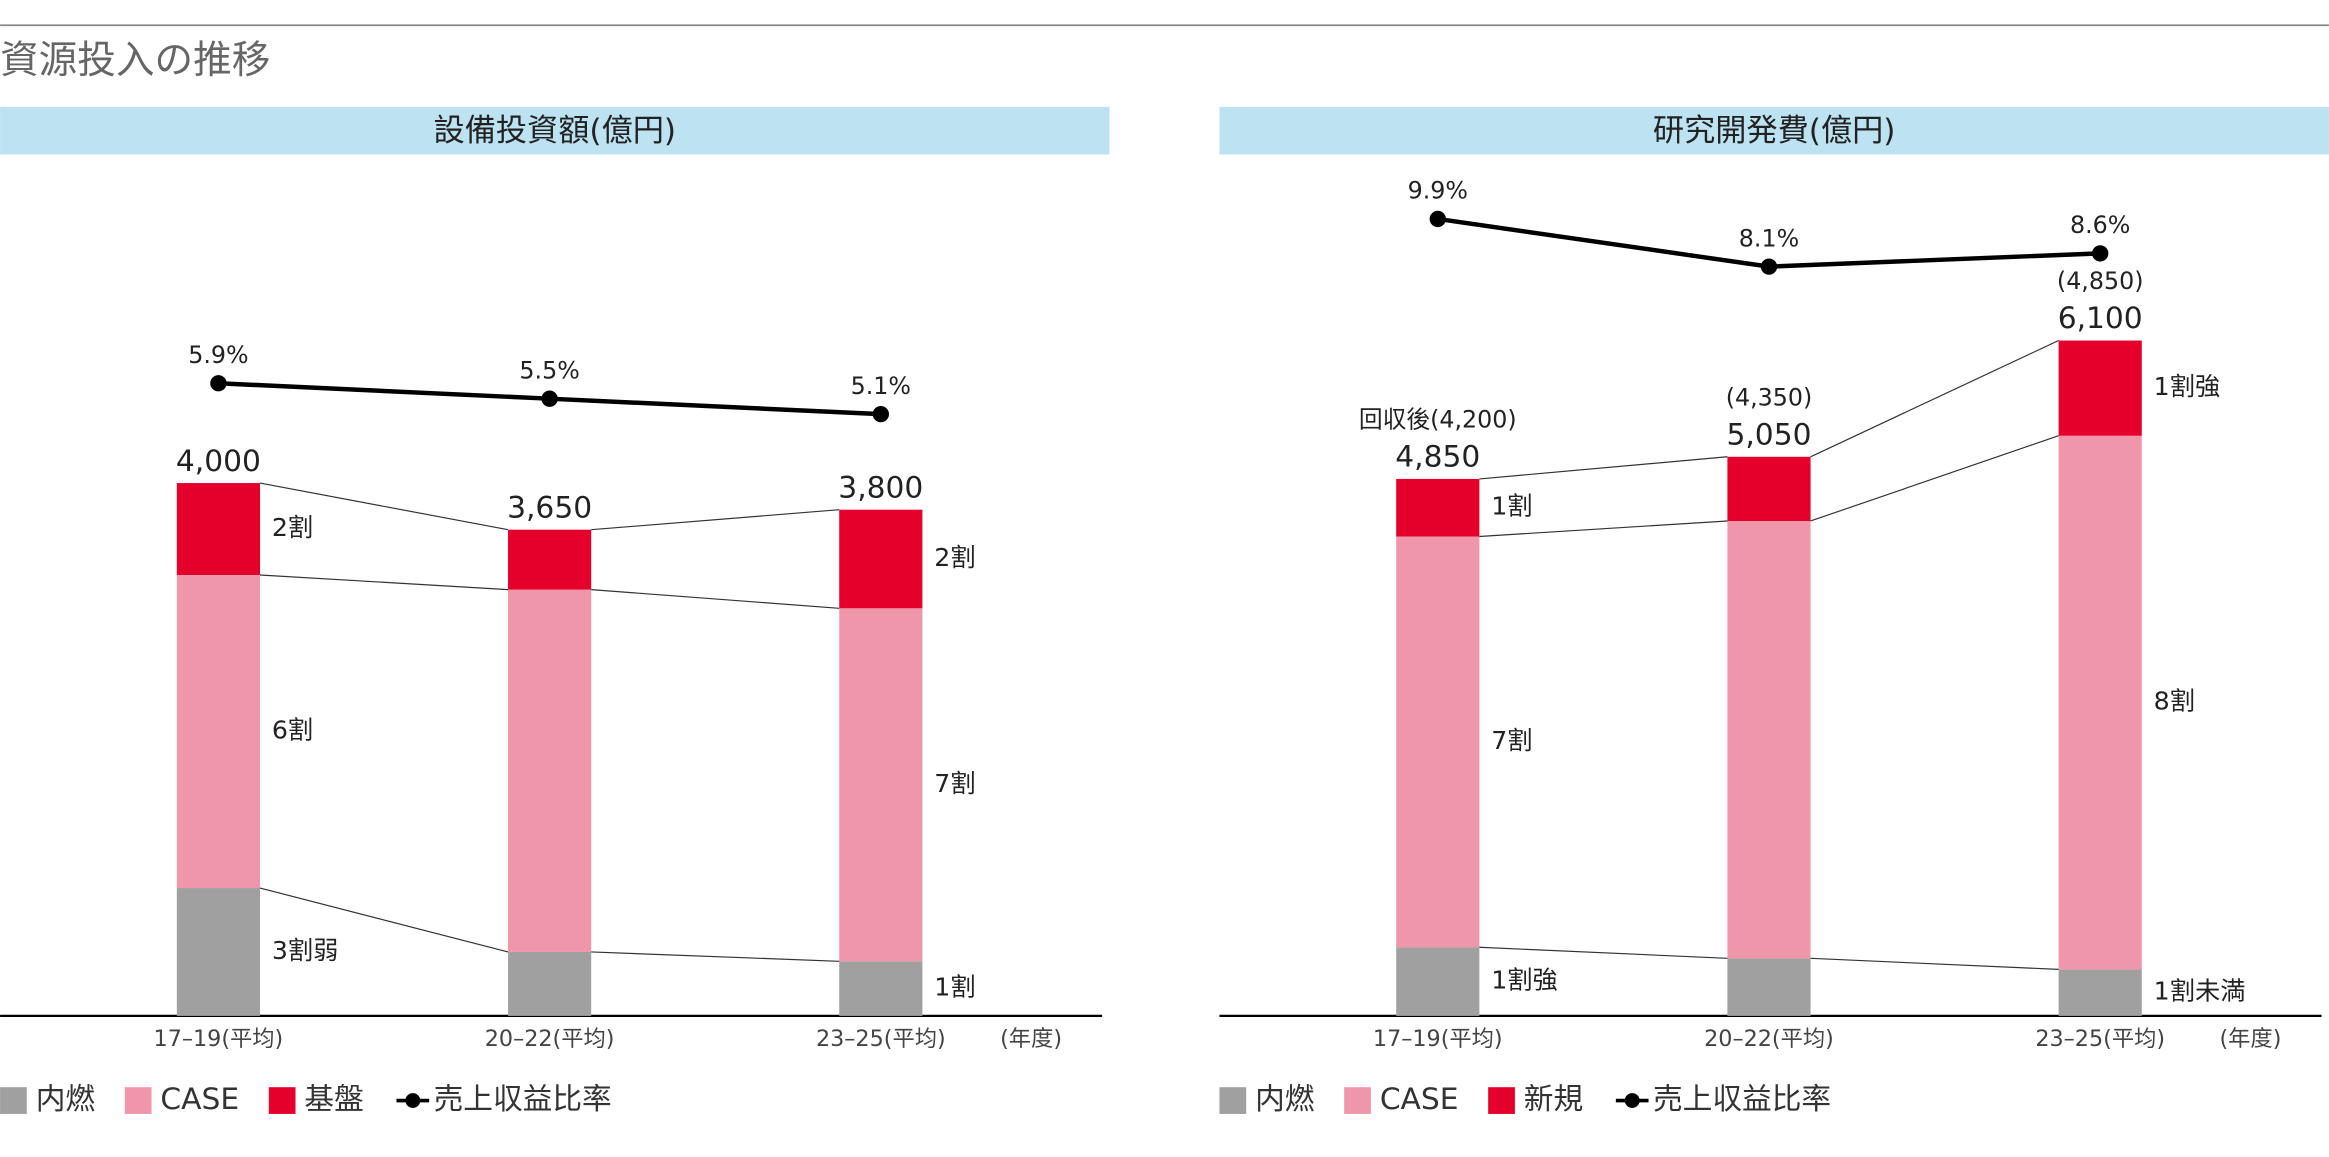 The height and width of the screenshot is (1157, 2329). What do you see at coordinates (1769, 397) in the screenshot?
I see `annotation: (4,350)` at bounding box center [1769, 397].